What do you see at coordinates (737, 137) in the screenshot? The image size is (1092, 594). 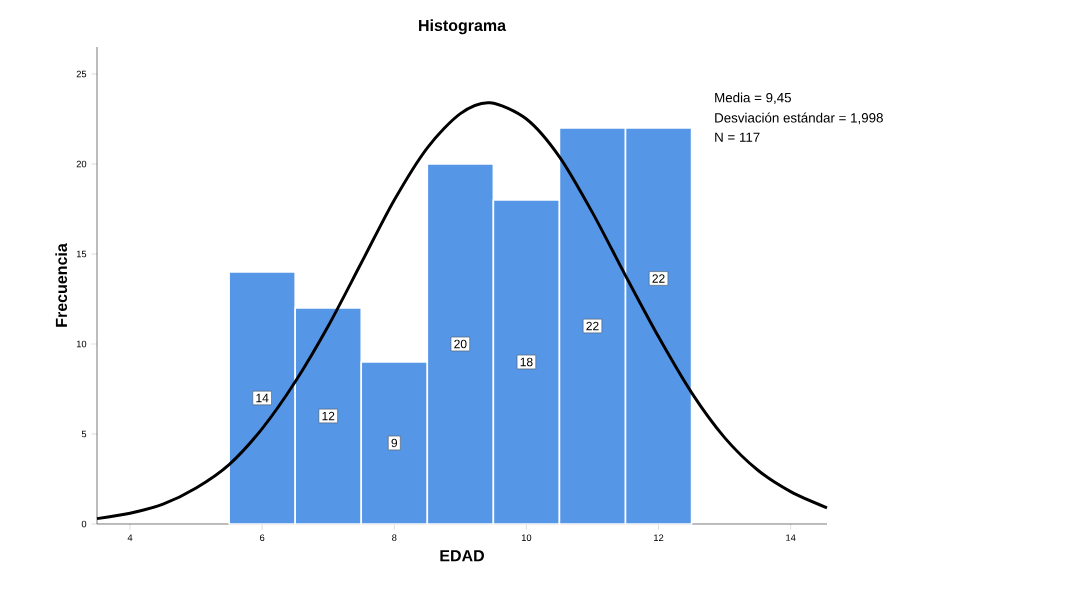 I see `annotation: N = 117` at bounding box center [737, 137].